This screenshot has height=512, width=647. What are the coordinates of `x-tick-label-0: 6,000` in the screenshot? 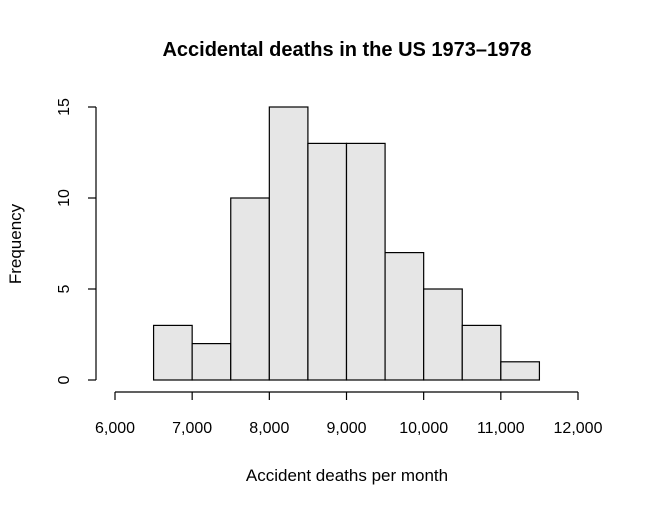 It's located at (115, 428).